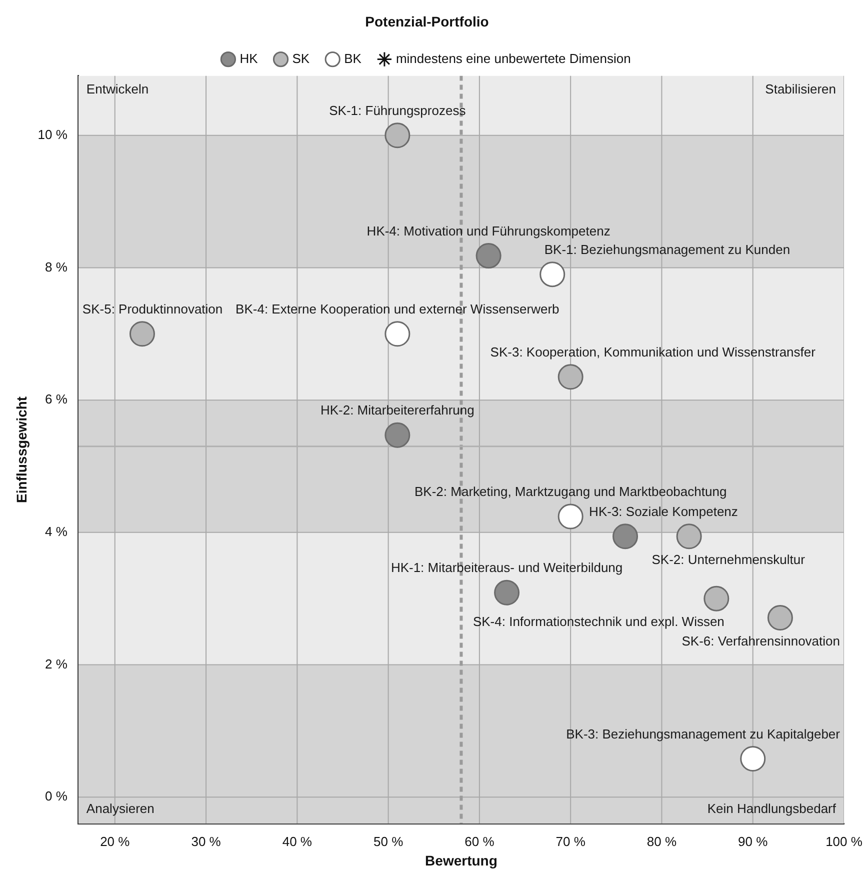 The height and width of the screenshot is (880, 868). I want to click on x-tick-label: 30 %, so click(206, 841).